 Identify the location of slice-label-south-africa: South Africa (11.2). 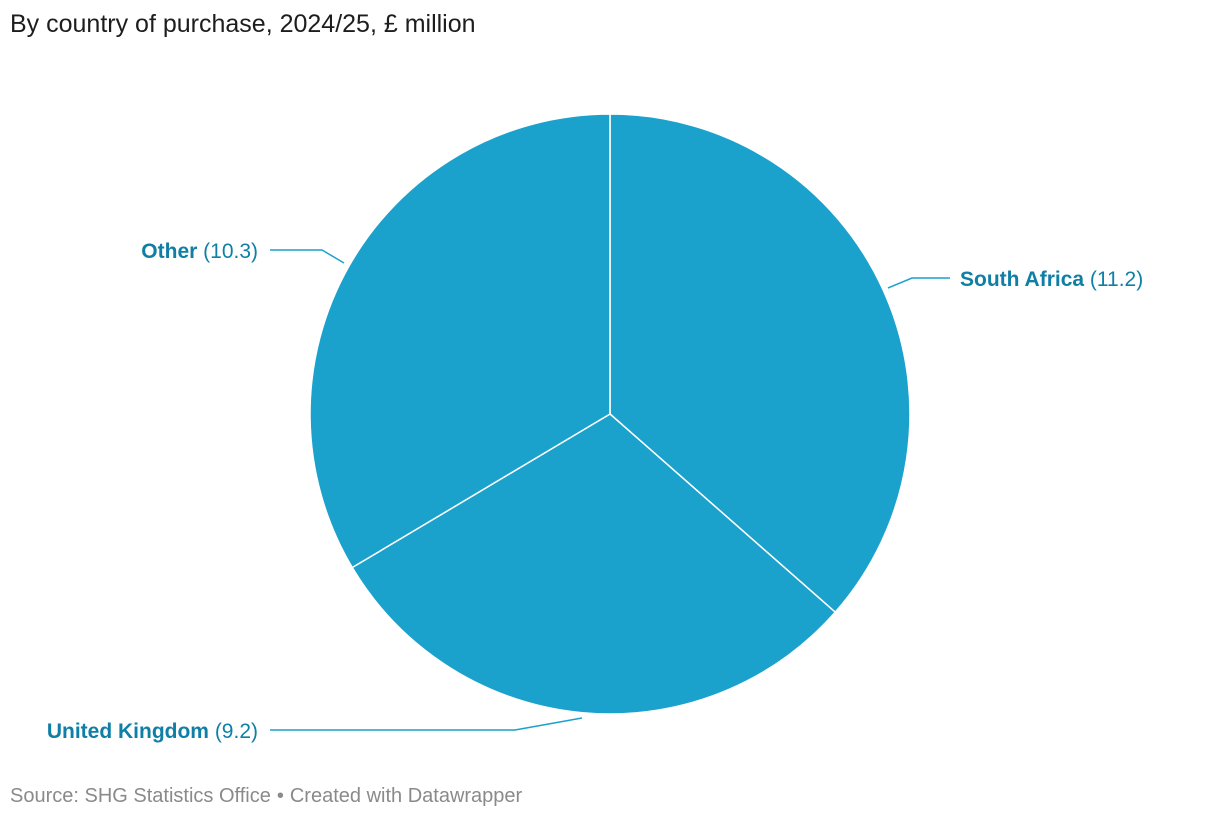
(1051, 279).